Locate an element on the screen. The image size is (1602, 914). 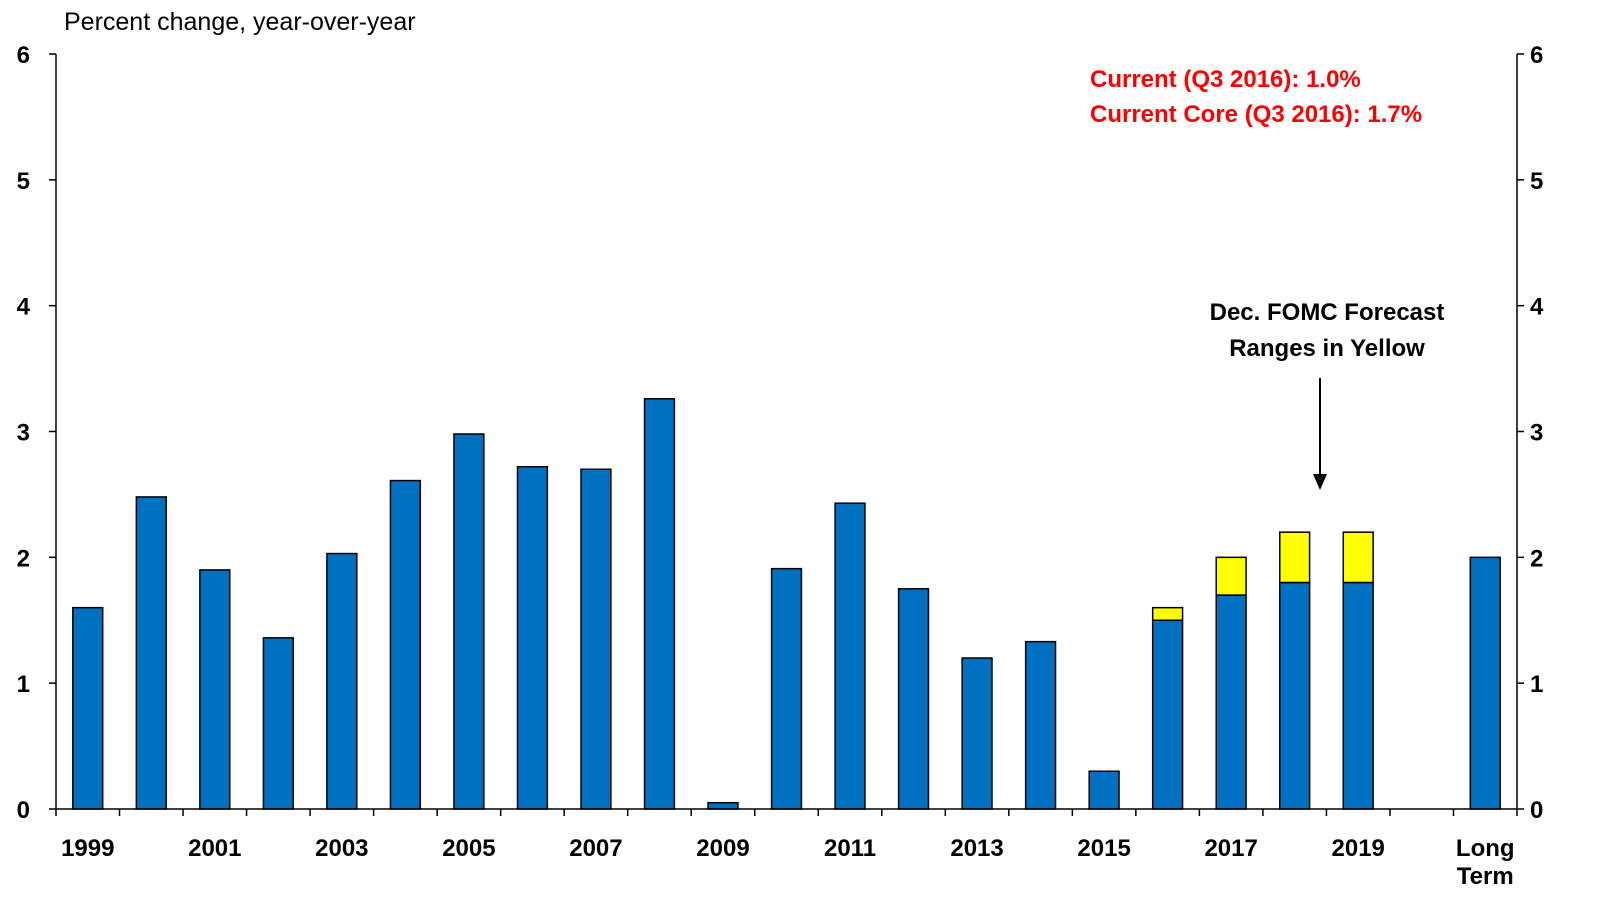
arrow-head is located at coordinates (1320, 482).